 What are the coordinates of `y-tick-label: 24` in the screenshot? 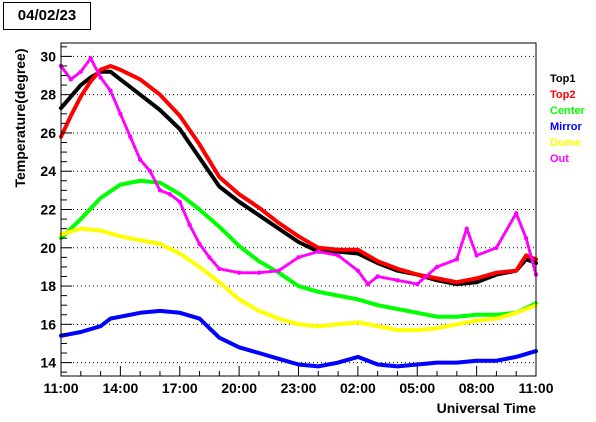 It's located at (48, 171).